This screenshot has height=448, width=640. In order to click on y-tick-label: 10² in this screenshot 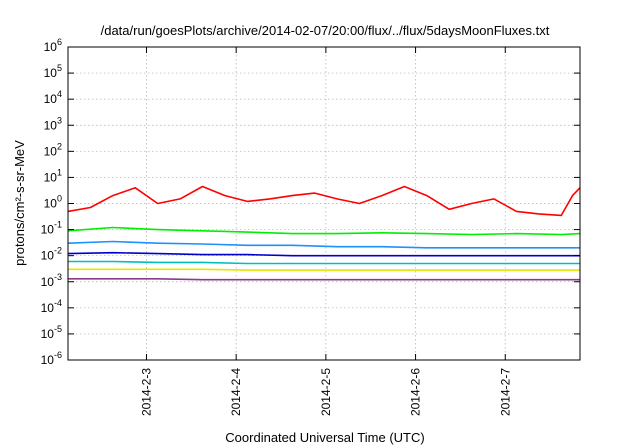, I will do `click(53, 149)`.